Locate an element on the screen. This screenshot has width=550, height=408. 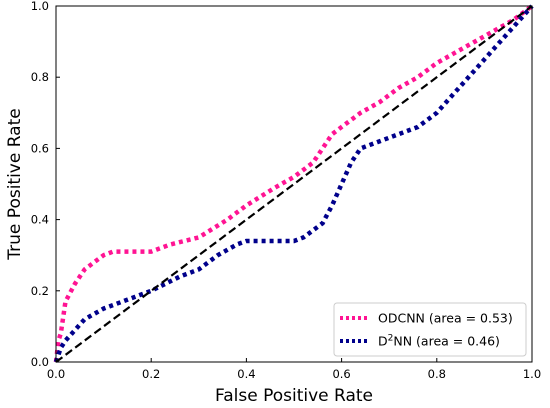
x-axis-ticks: 0.0 0.2 0.4 0.6 0.8 1.0 is located at coordinates (294, 369).